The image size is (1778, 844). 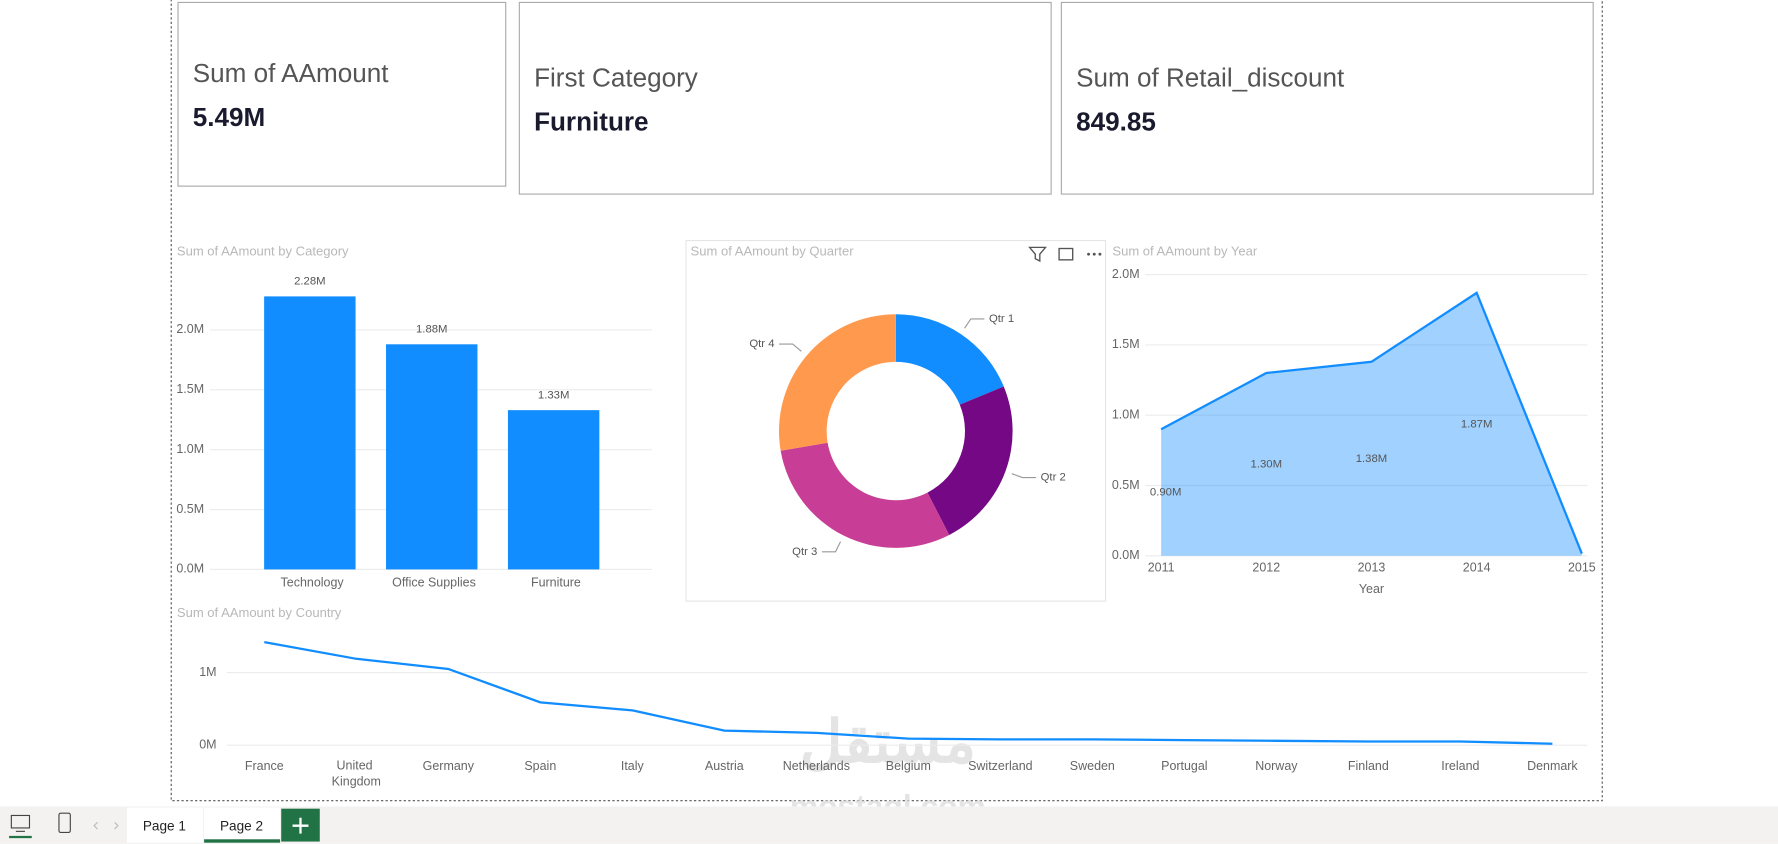 I want to click on area, so click(x=1371, y=424).